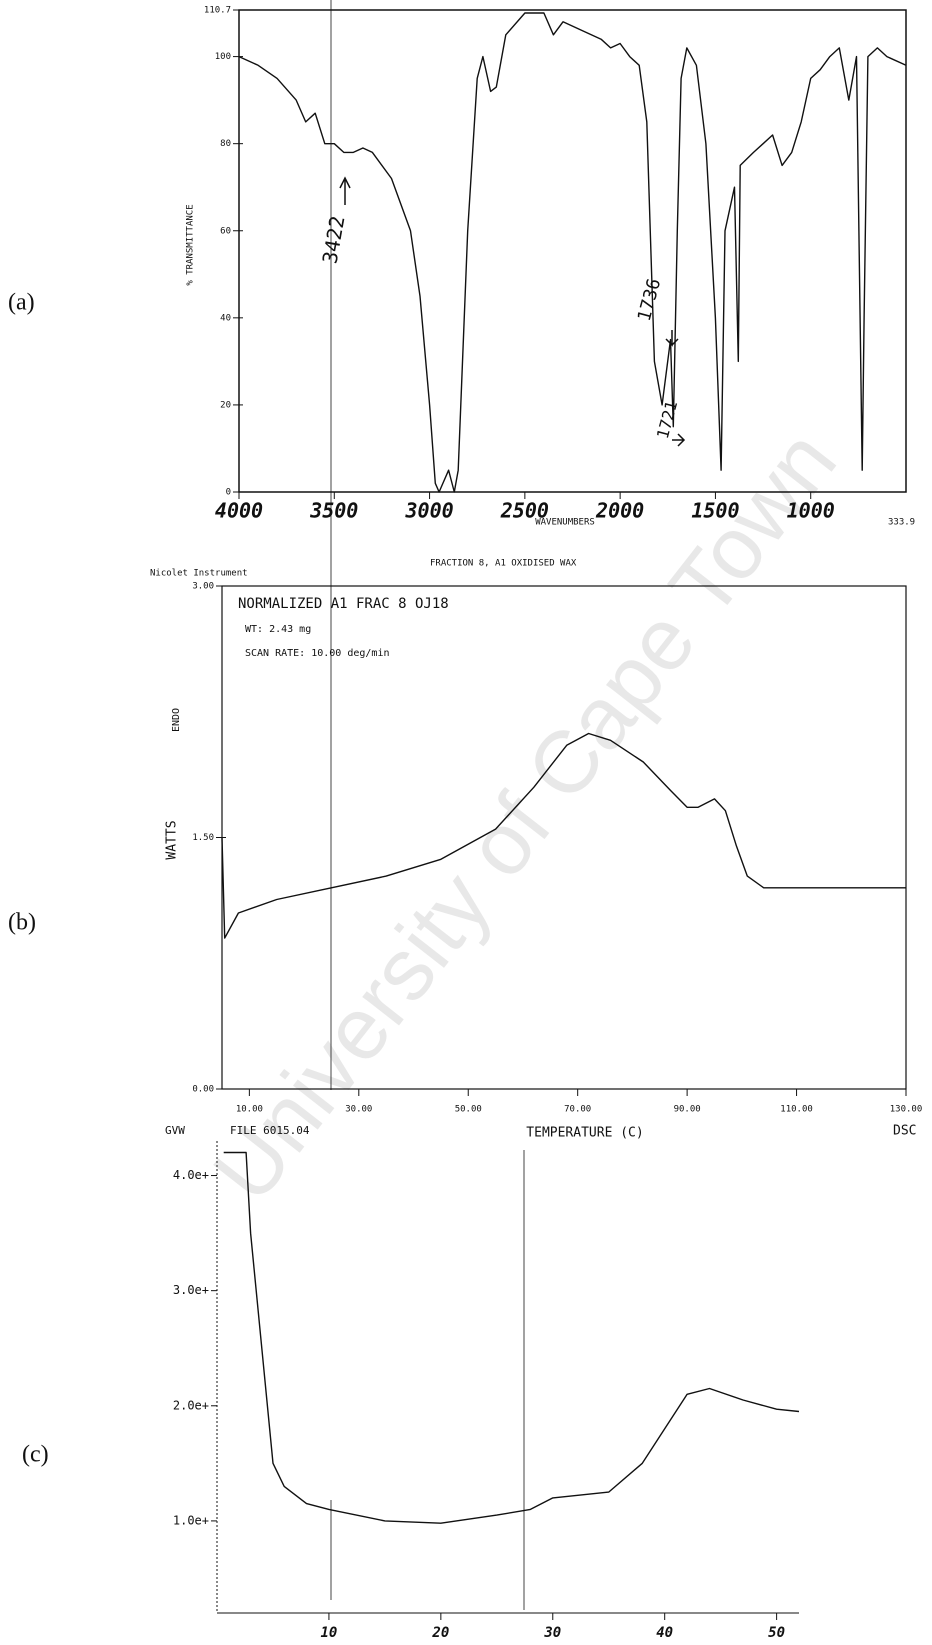 The image size is (932, 1645). What do you see at coordinates (334, 240) in the screenshot?
I see `annotation: 3422` at bounding box center [334, 240].